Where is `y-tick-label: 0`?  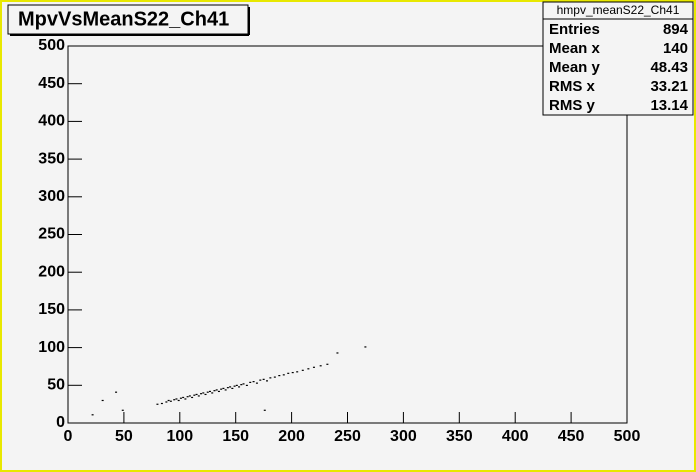 y-tick-label: 0 is located at coordinates (60, 422).